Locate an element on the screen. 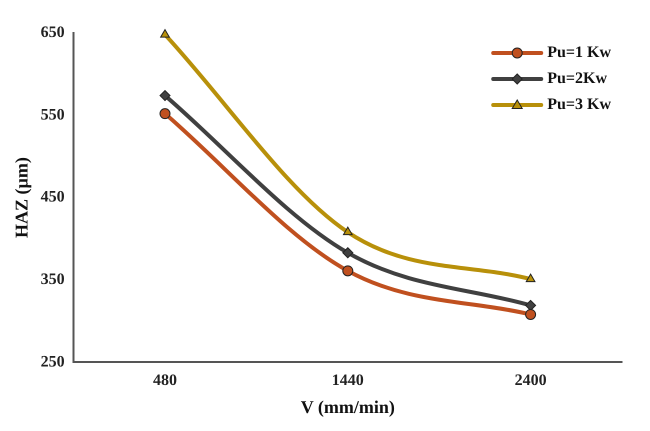  x-tick-label: 480 is located at coordinates (165, 380).